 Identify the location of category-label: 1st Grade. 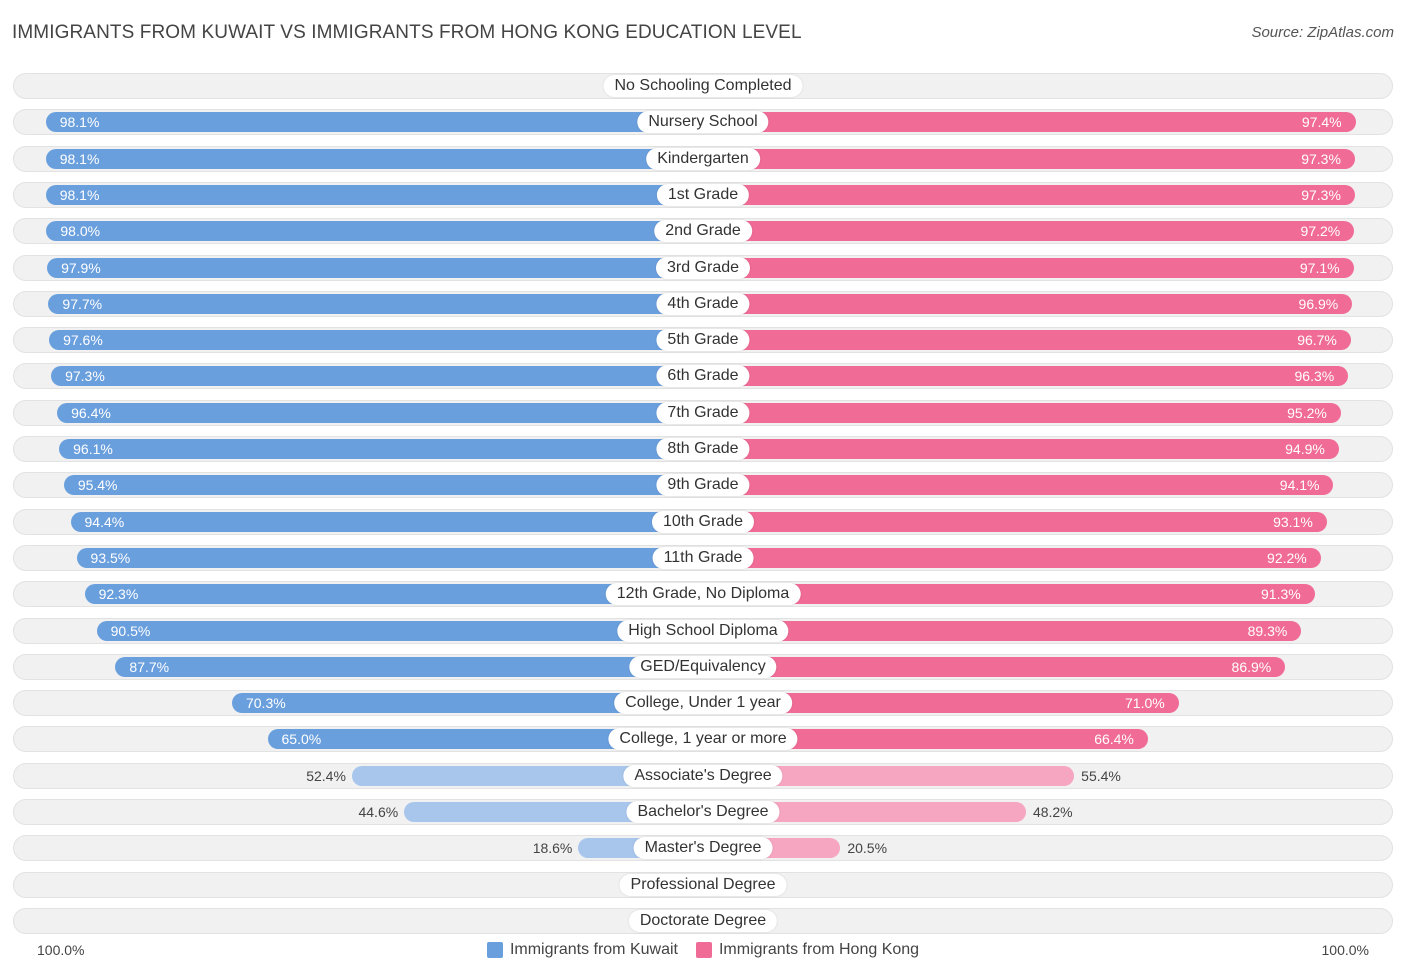
(703, 195).